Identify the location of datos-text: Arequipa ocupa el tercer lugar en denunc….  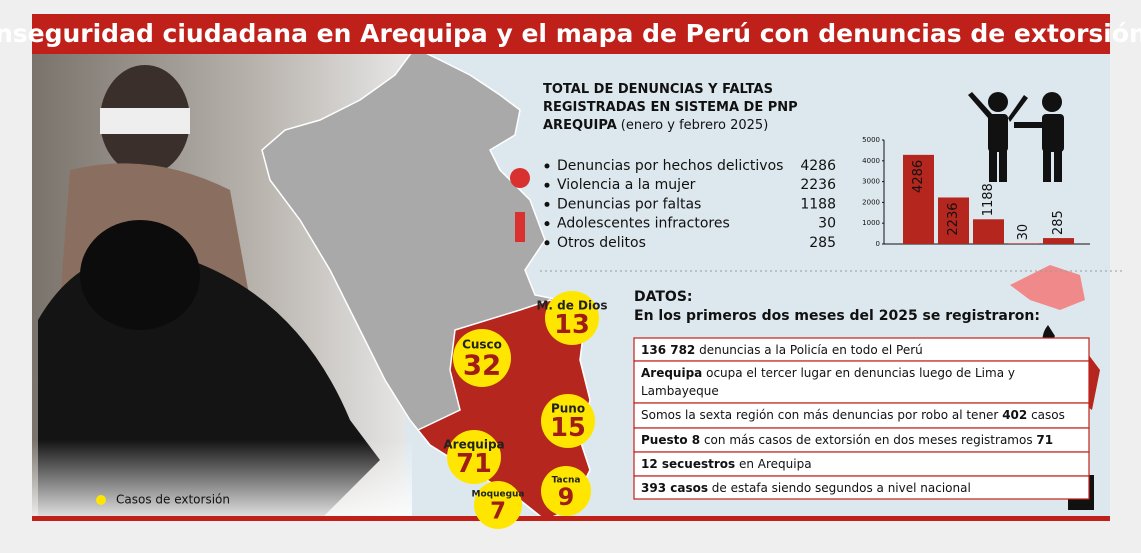
(828, 382).